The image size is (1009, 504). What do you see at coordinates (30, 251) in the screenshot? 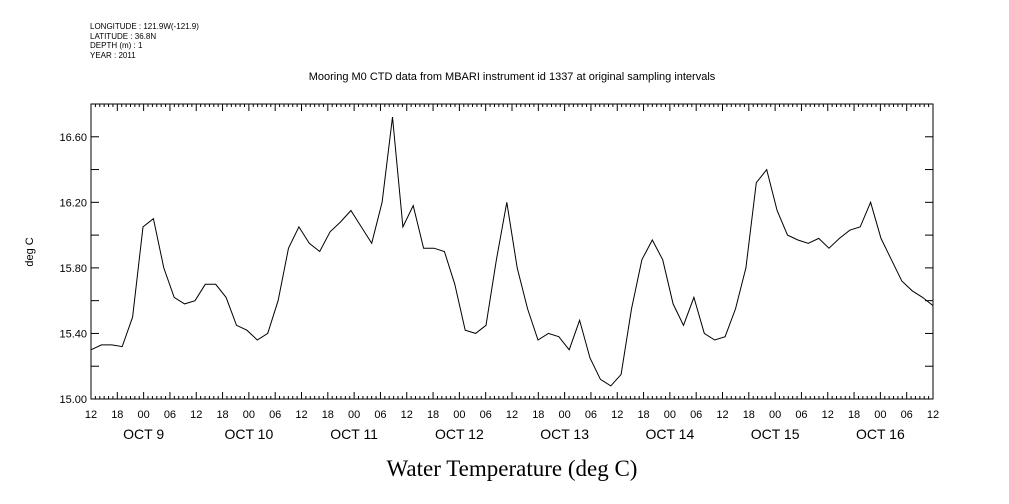
I see `y-axis-label: deg C` at bounding box center [30, 251].